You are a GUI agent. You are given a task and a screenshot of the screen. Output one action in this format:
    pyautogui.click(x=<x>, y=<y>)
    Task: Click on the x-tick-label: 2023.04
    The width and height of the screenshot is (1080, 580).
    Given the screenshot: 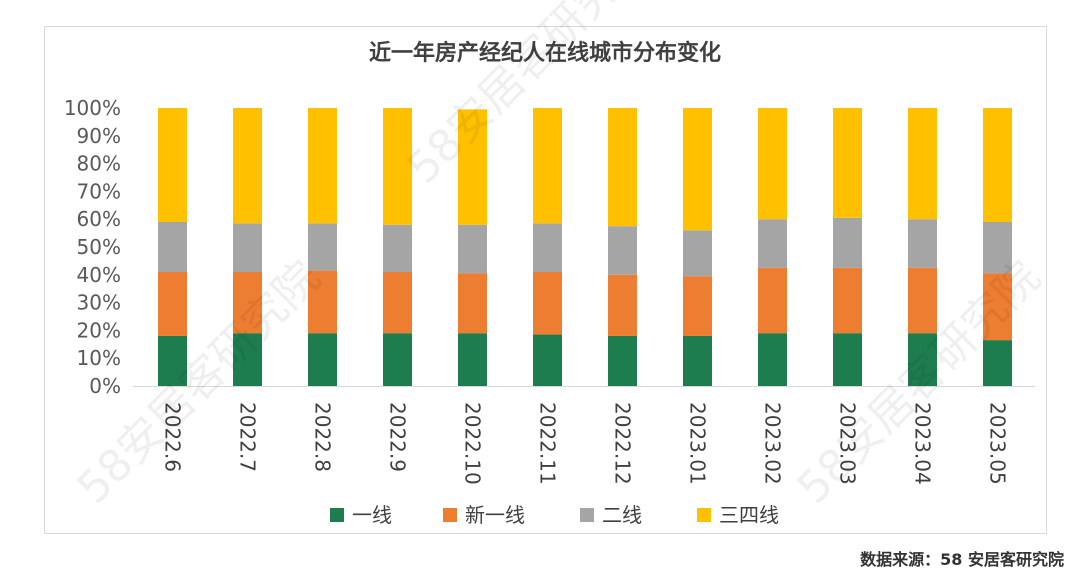 What is the action you would take?
    pyautogui.click(x=923, y=443)
    